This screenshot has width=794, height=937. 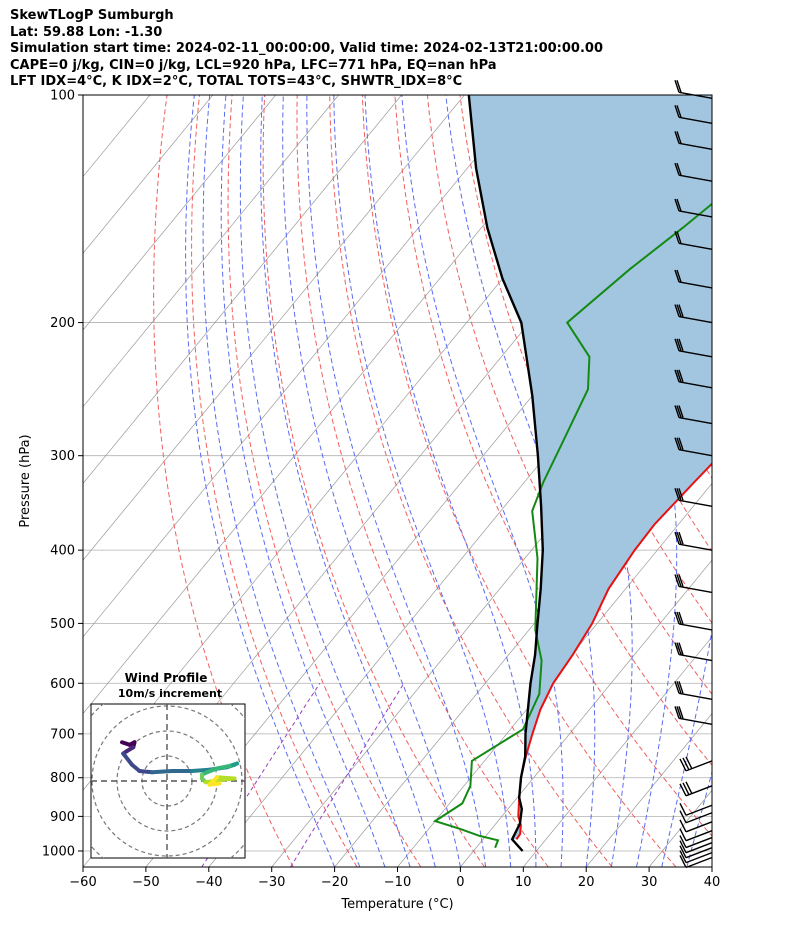 I want to click on hodograph-title: Wind Profile, so click(x=166, y=678).